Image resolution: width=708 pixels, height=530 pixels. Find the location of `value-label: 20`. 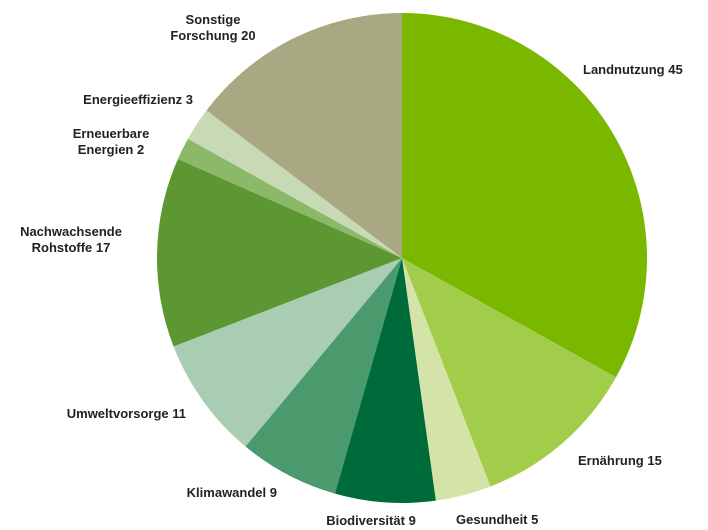

value-label: 20 is located at coordinates (248, 35).